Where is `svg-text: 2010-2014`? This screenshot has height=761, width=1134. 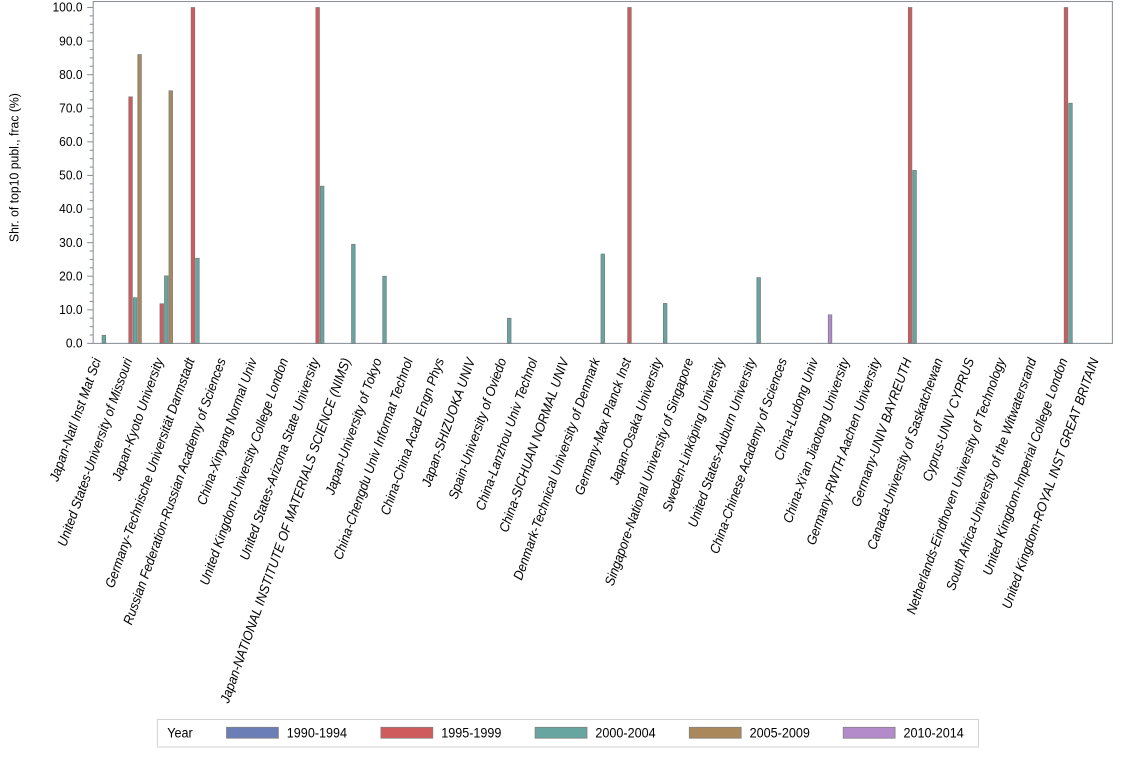
svg-text: 2010-2014 is located at coordinates (934, 733).